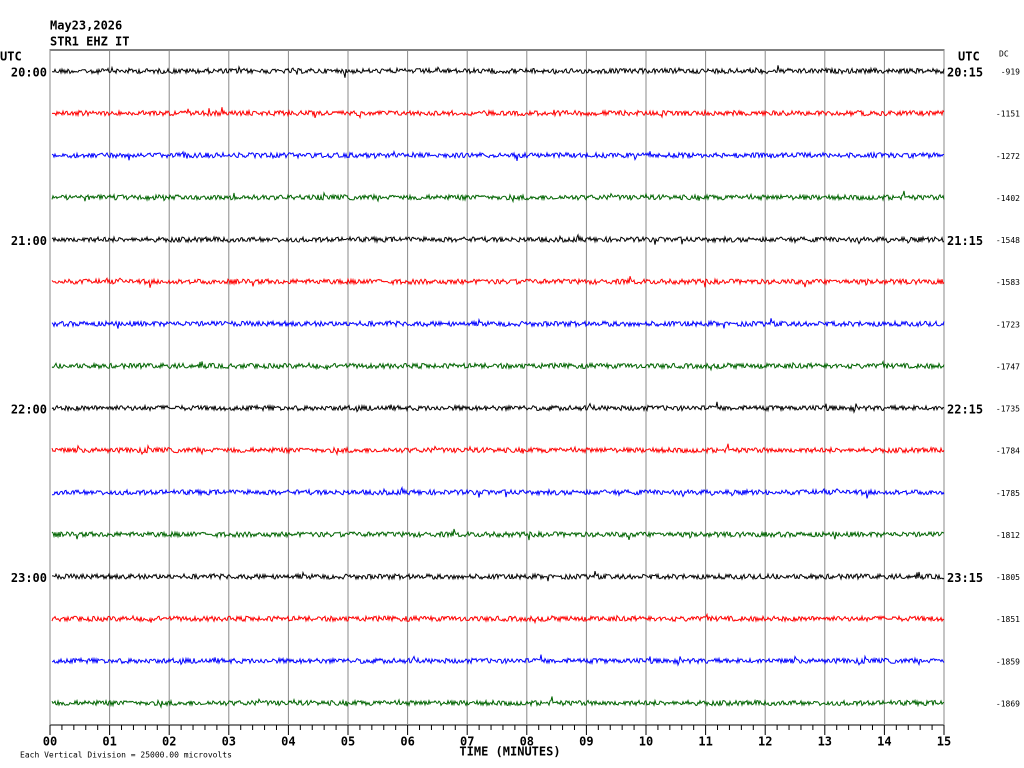  I want to click on dc-offset: -1747, so click(1008, 366).